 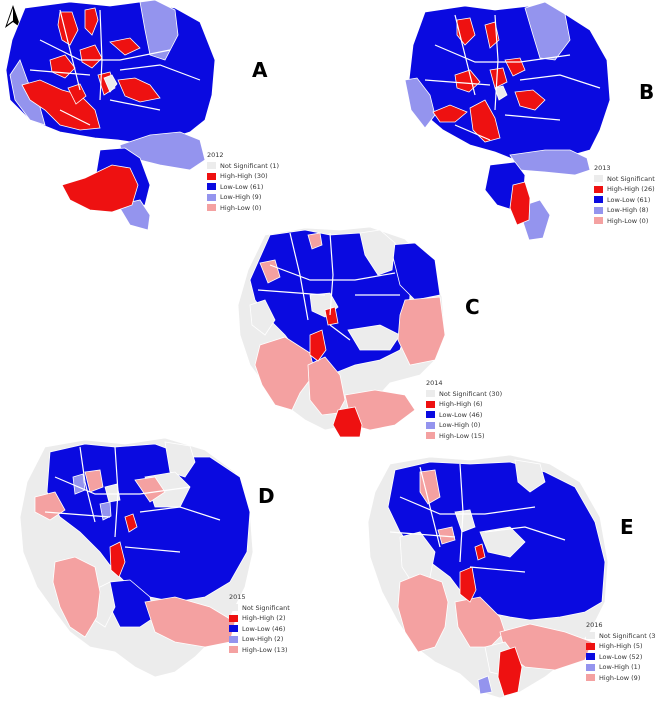 What do you see at coordinates (266, 607) in the screenshot?
I see `legend-label: Not Significant` at bounding box center [266, 607].